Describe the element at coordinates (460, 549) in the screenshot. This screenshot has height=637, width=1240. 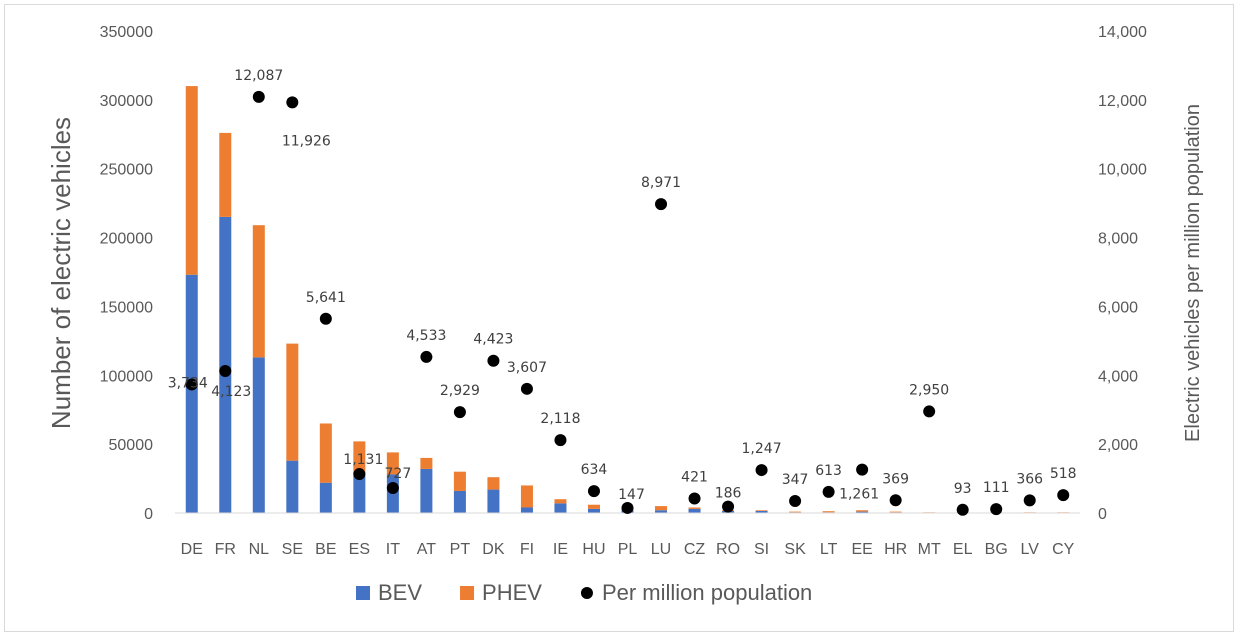
I see `x-tick-pt: PT` at that location.